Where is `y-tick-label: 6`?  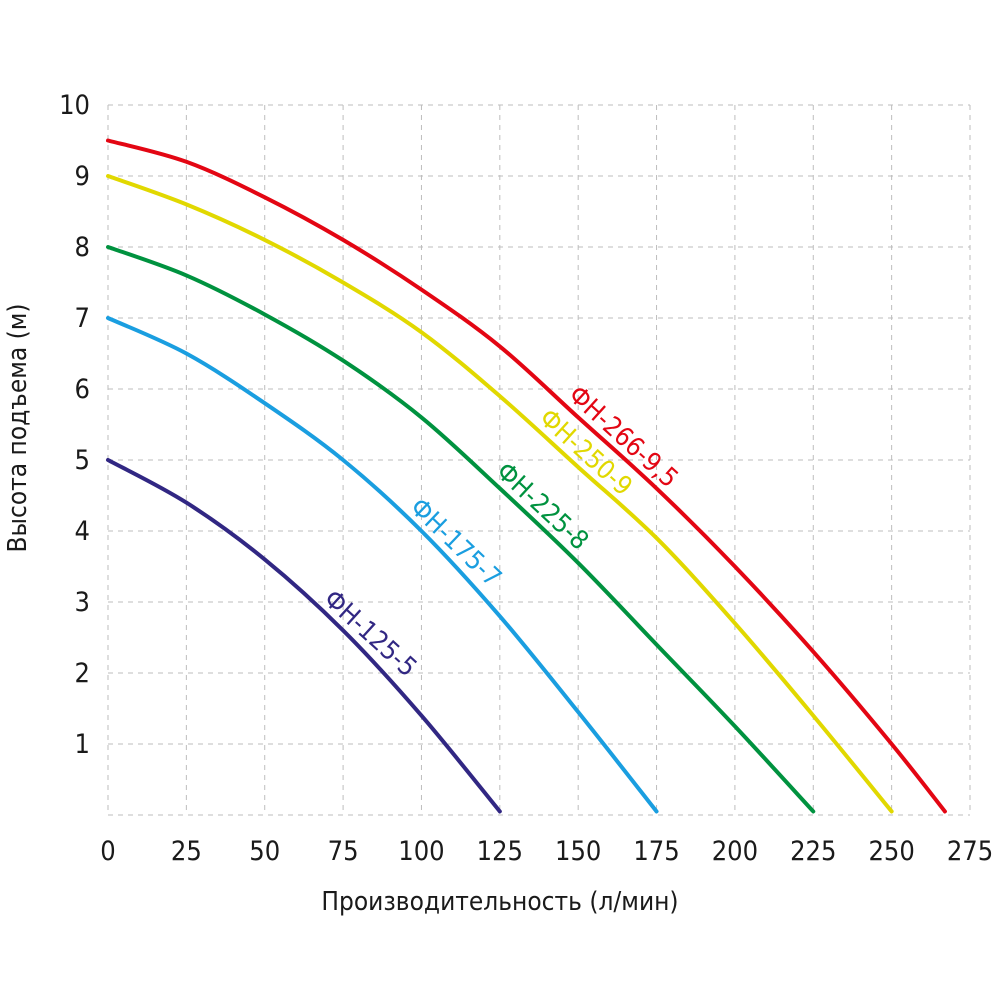
y-tick-label: 6 is located at coordinates (82, 389).